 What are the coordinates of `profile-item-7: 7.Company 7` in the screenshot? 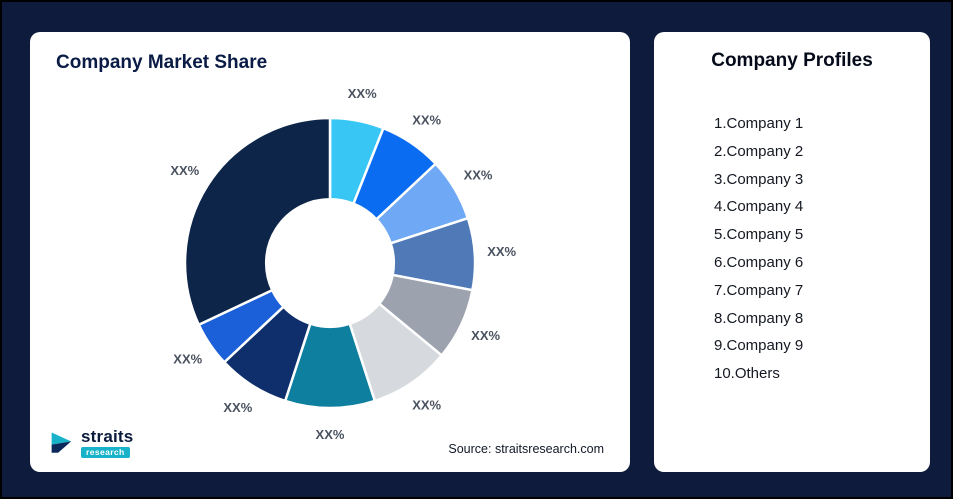 It's located at (759, 290).